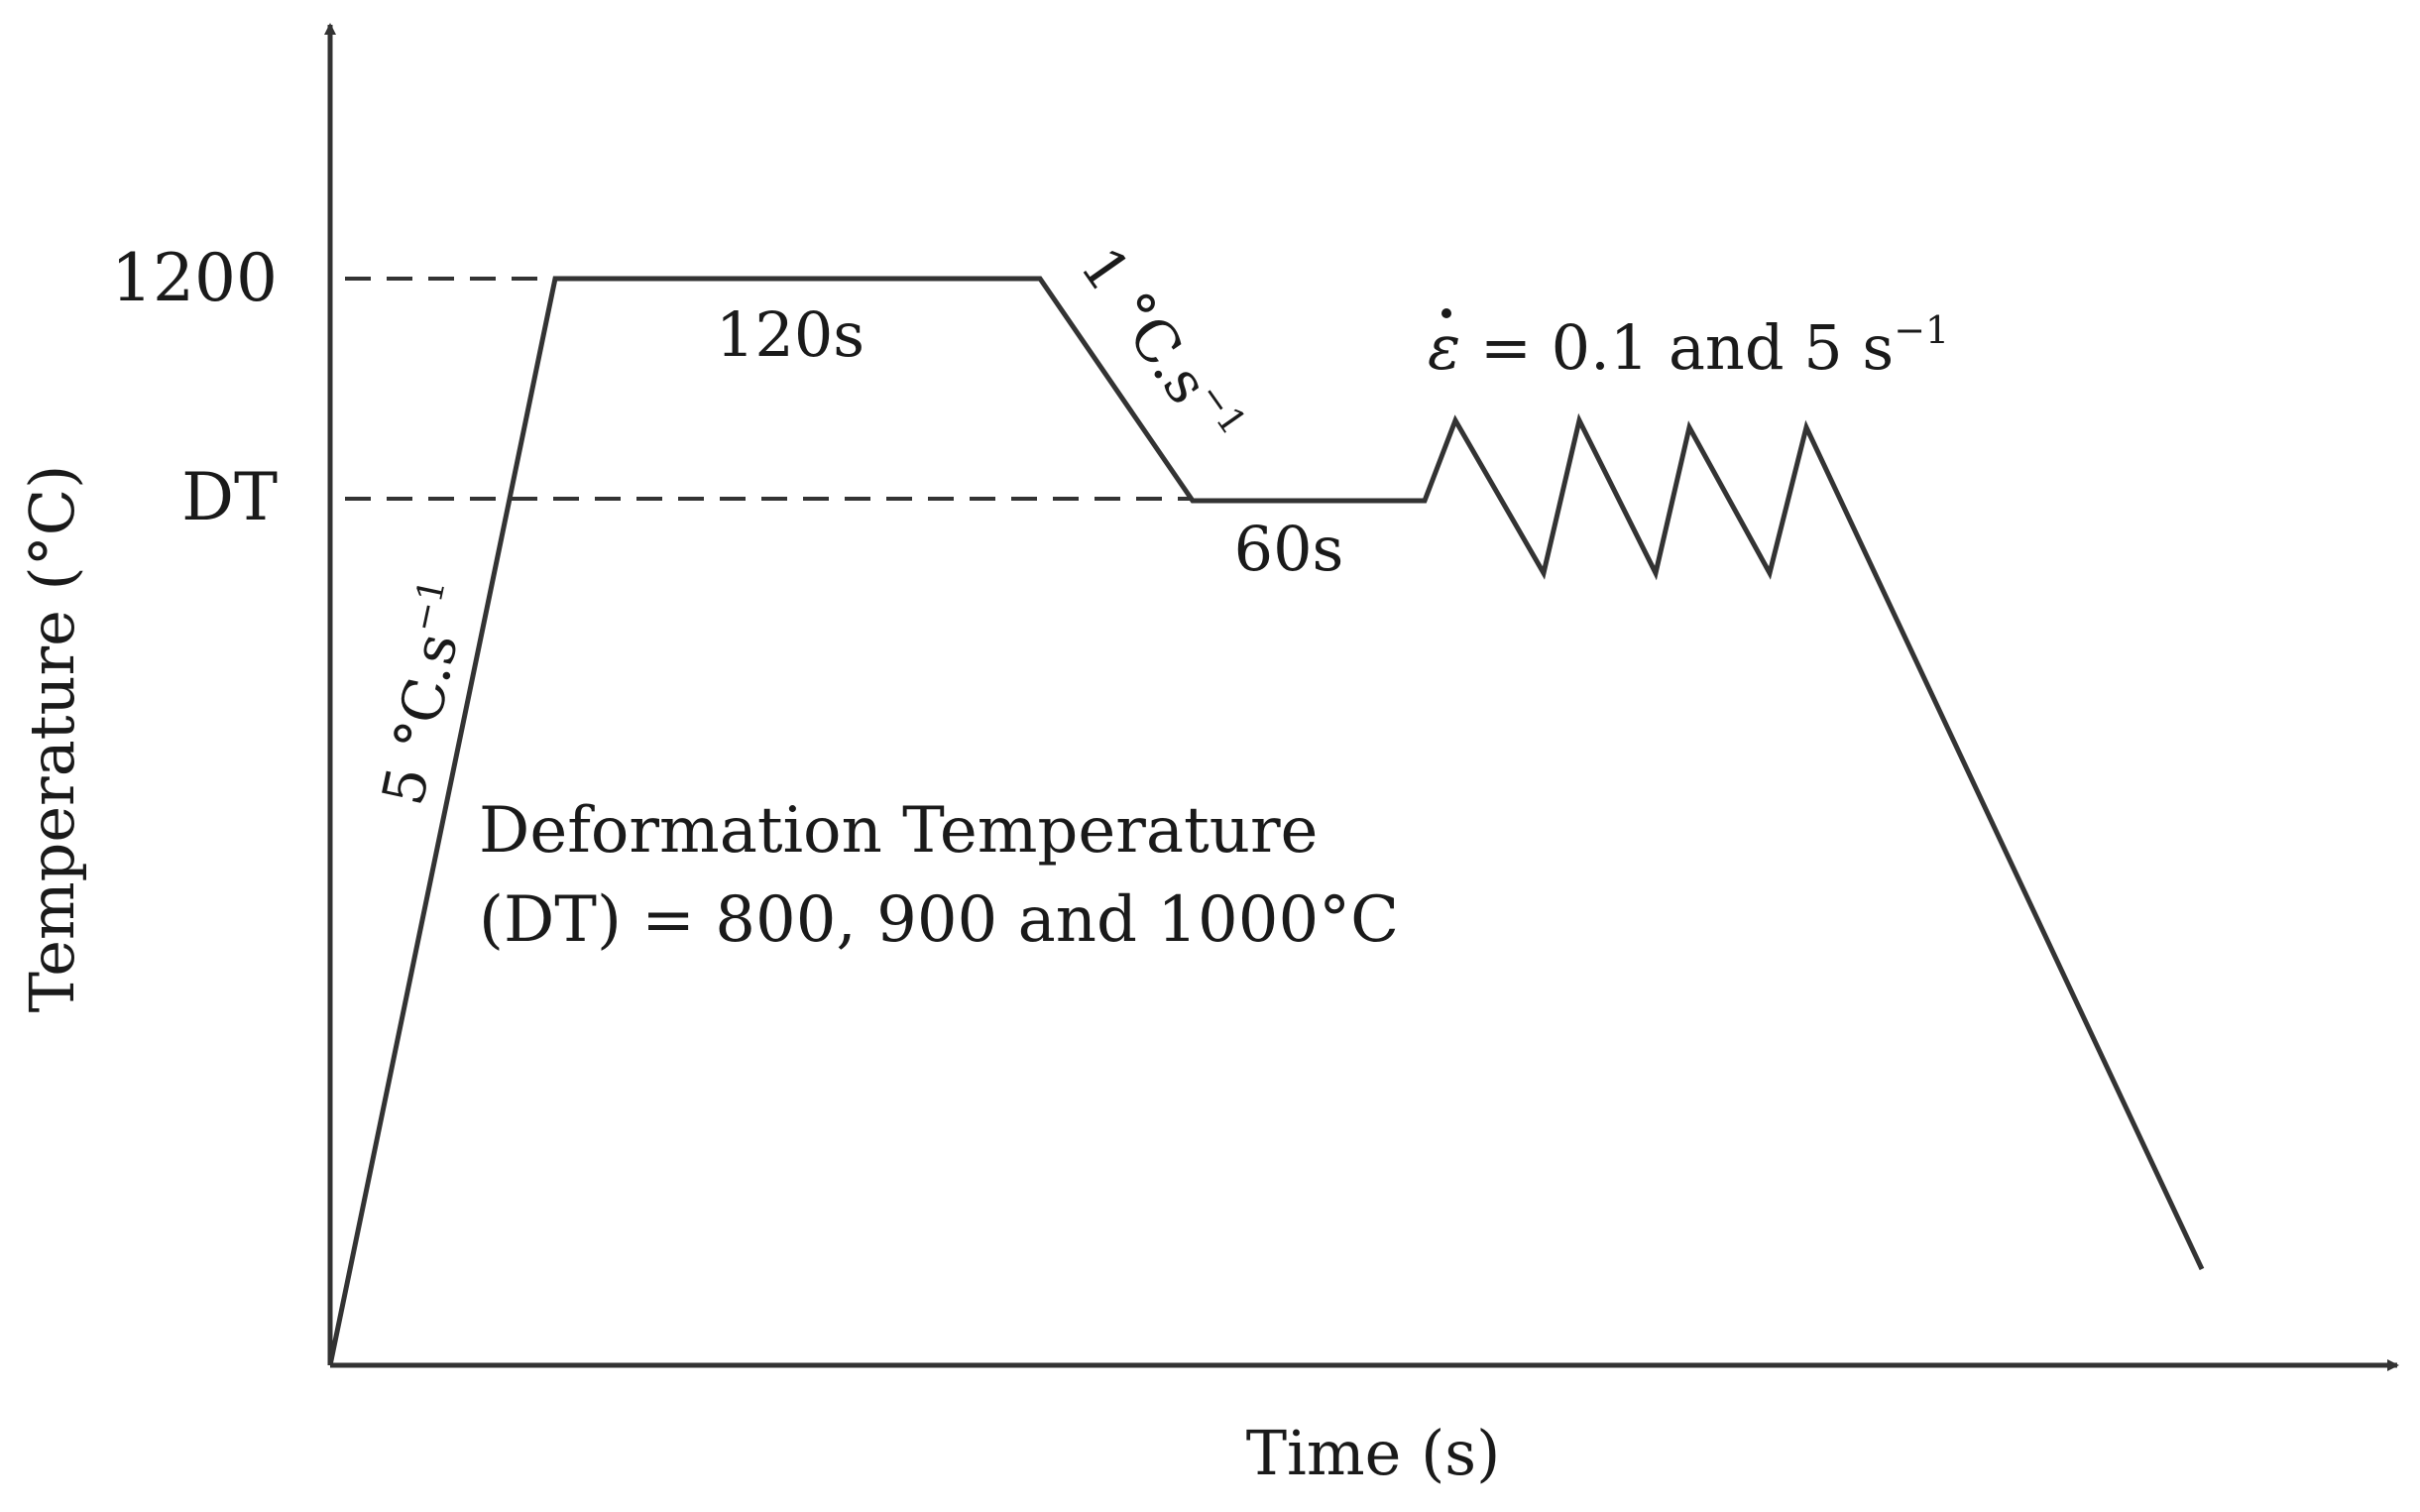  Describe the element at coordinates (790, 334) in the screenshot. I see `hold-time-high-label: 120s` at that location.